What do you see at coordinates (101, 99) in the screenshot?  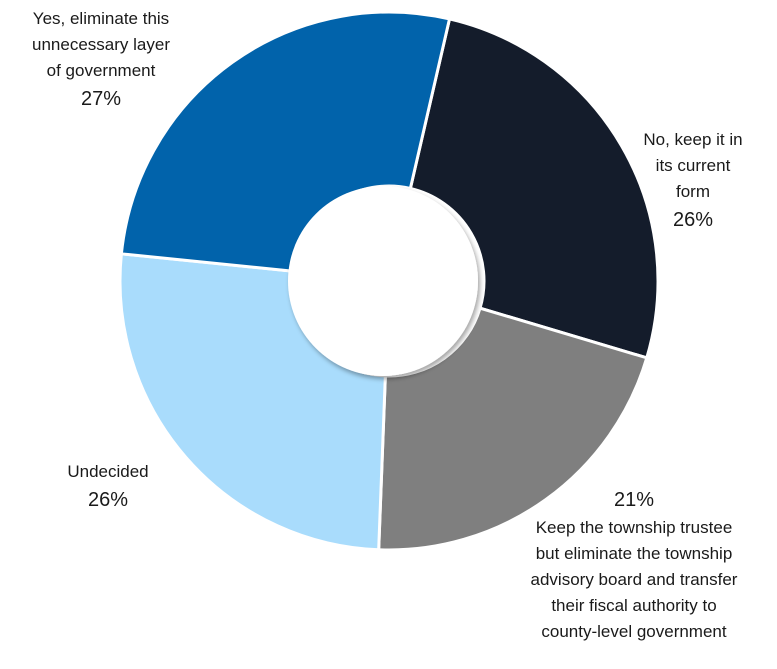 I see `slice-value-yes-eliminate: 27%` at bounding box center [101, 99].